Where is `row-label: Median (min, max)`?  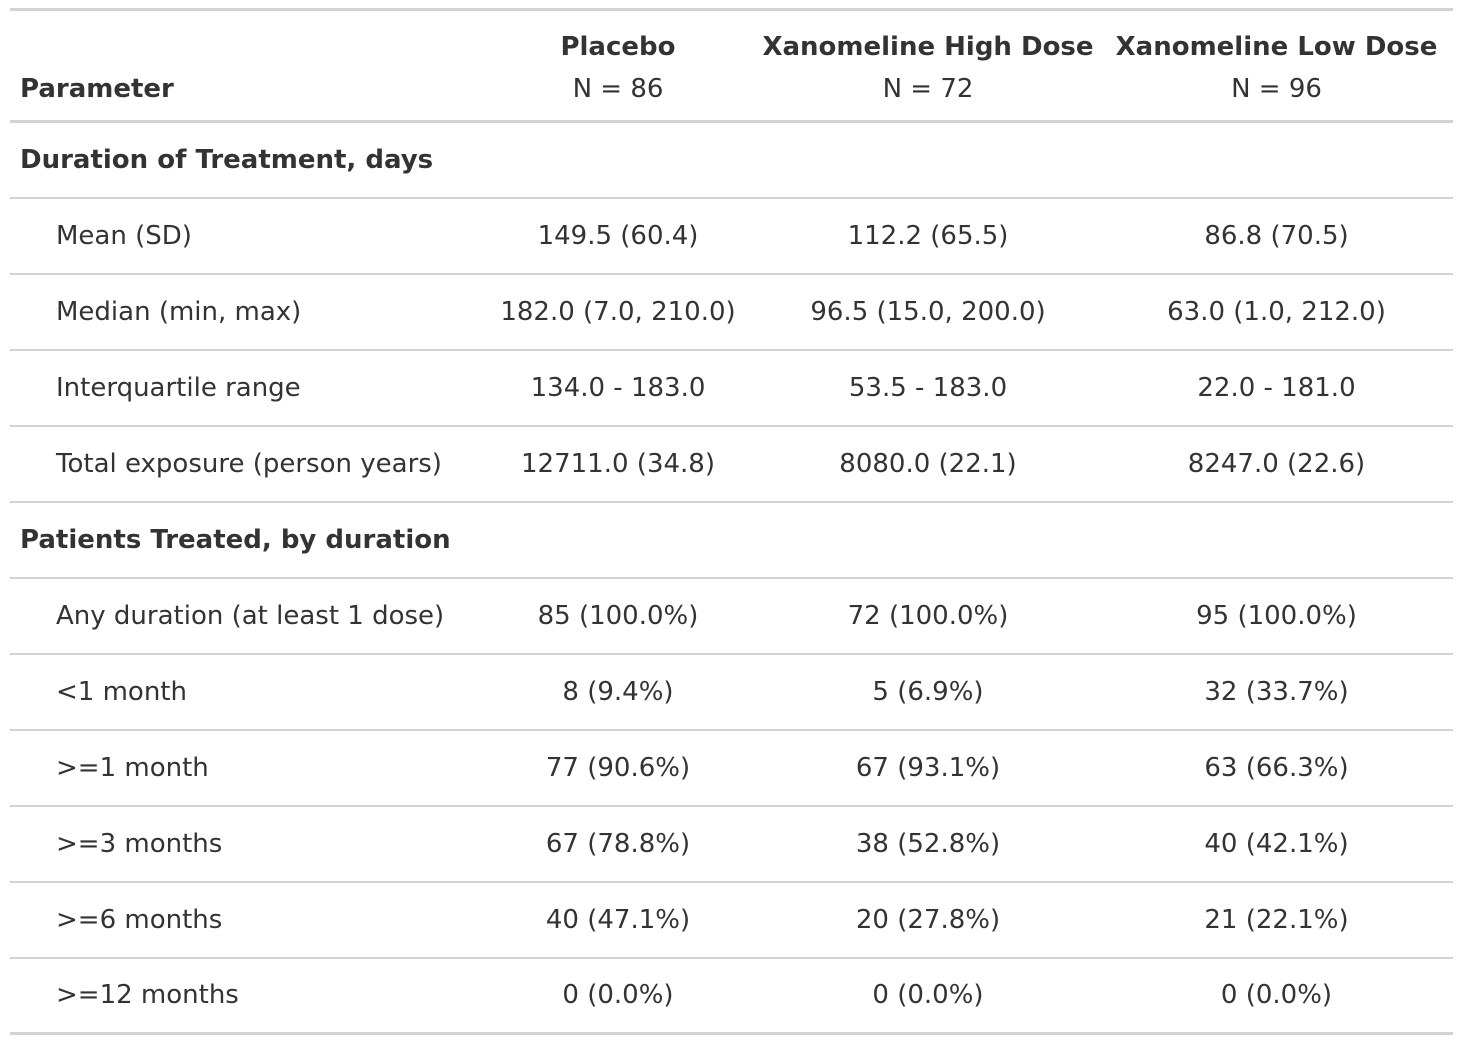 row-label: Median (min, max) is located at coordinates (179, 311).